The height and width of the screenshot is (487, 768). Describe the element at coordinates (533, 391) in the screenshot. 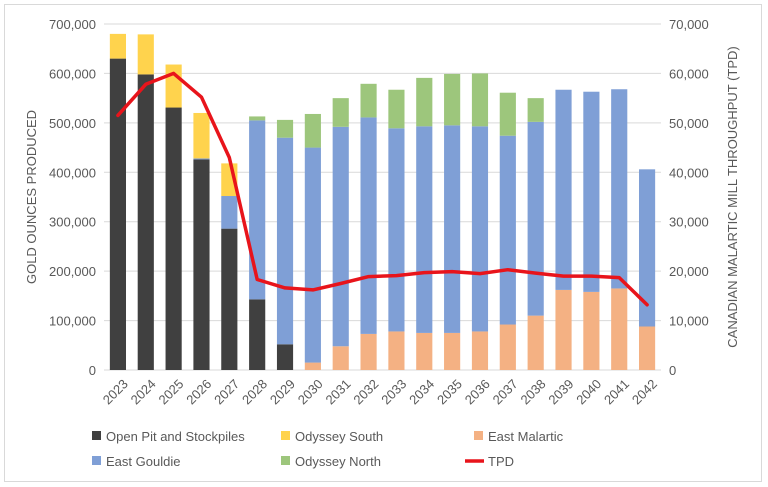

I see `x-tick-label: 2038` at that location.